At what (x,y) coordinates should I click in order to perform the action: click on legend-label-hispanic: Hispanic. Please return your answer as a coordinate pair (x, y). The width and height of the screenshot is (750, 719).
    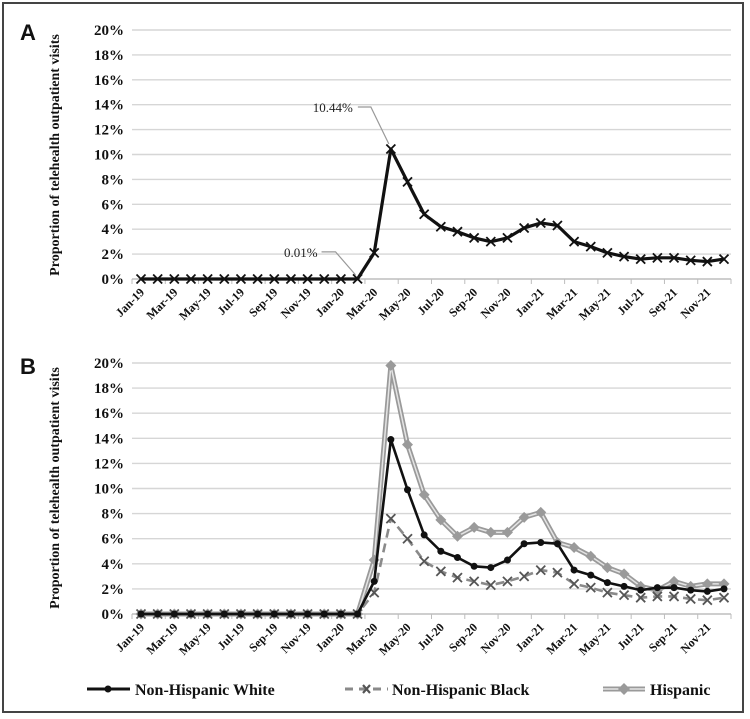
    Looking at the image, I should click on (680, 690).